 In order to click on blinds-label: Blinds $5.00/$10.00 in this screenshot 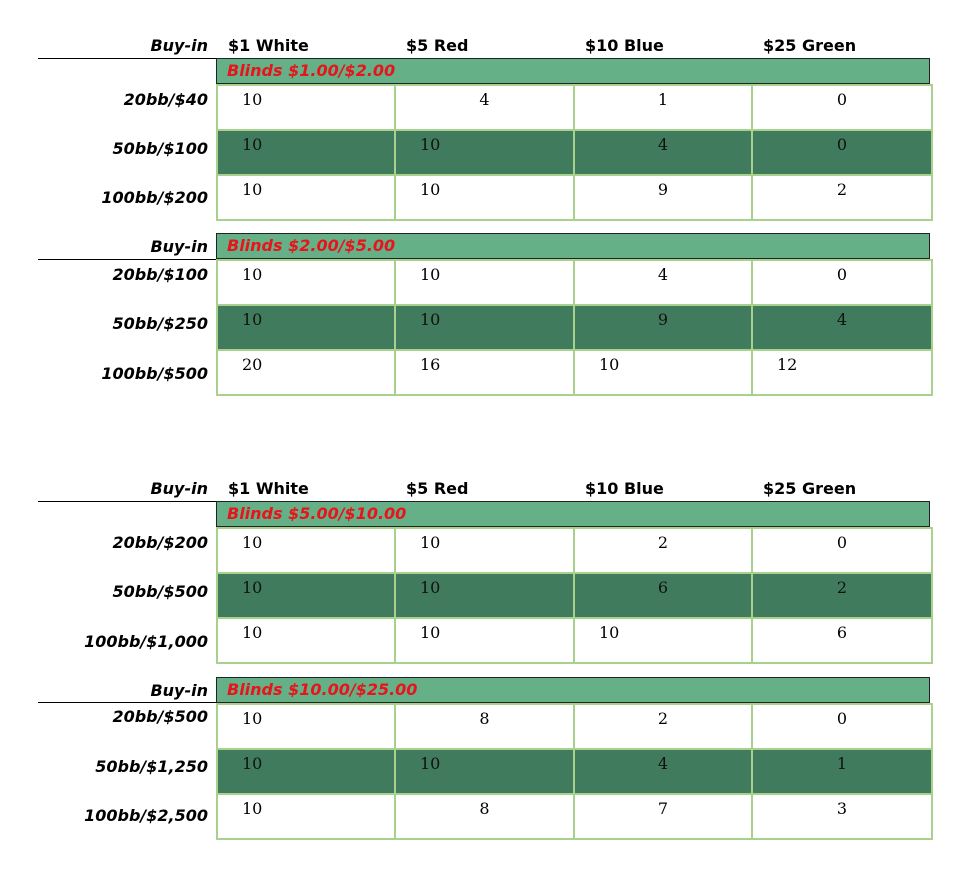, I will do `click(317, 513)`.